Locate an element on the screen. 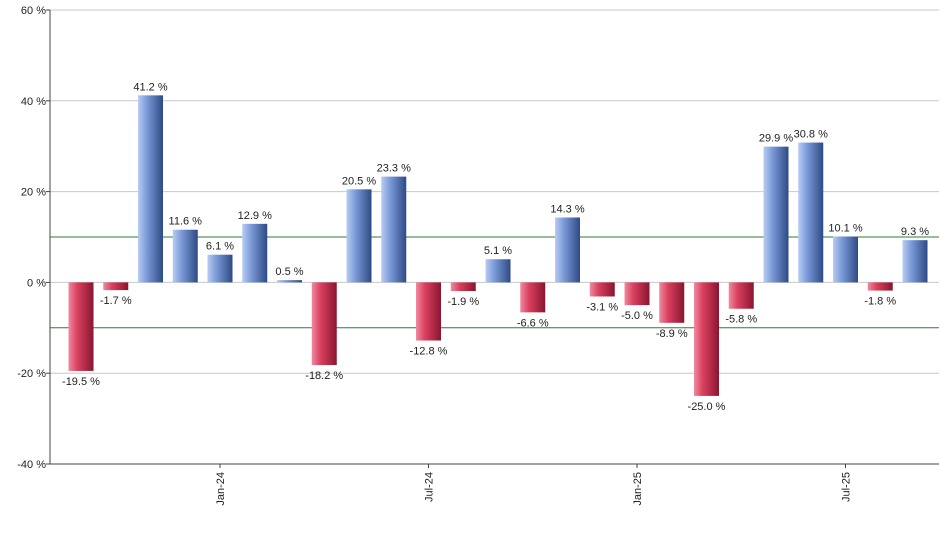  data-label: 12.9 % is located at coordinates (255, 216).